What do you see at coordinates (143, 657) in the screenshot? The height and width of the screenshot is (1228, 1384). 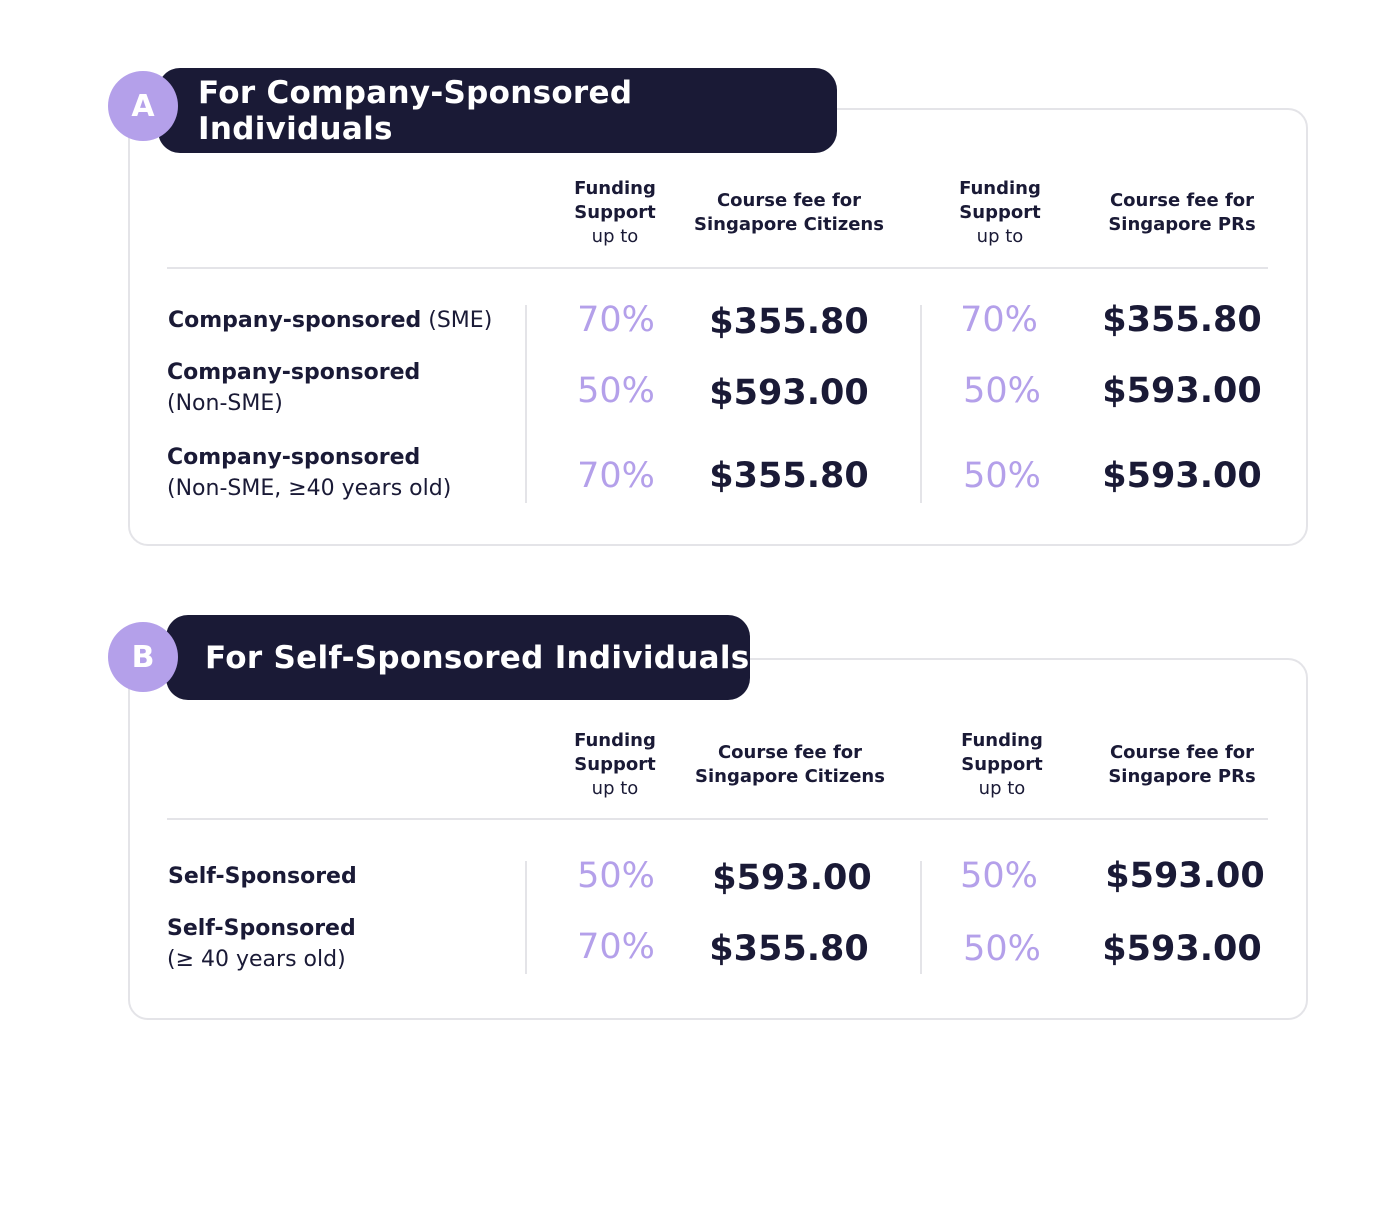 I see `section-b-badge: B` at bounding box center [143, 657].